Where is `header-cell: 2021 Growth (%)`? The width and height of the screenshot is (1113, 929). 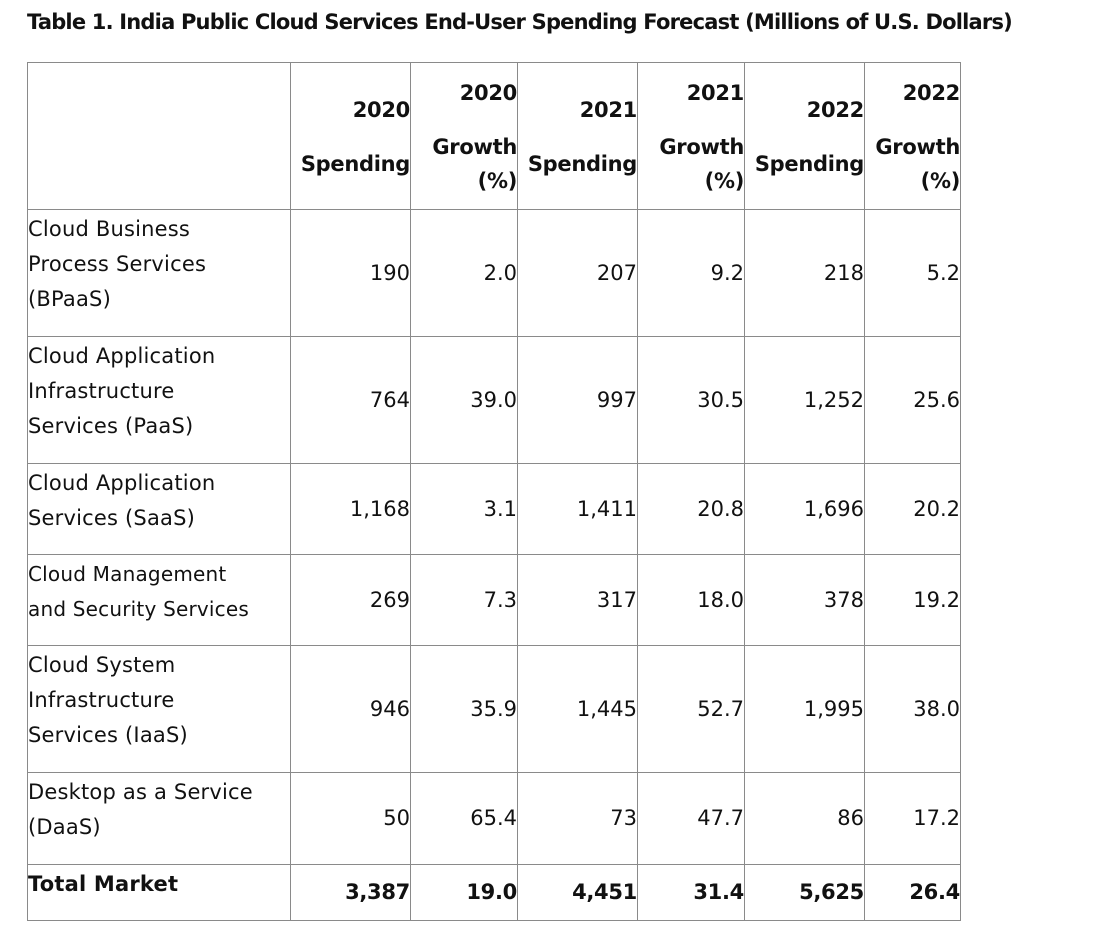 header-cell: 2021 Growth (%) is located at coordinates (691, 136).